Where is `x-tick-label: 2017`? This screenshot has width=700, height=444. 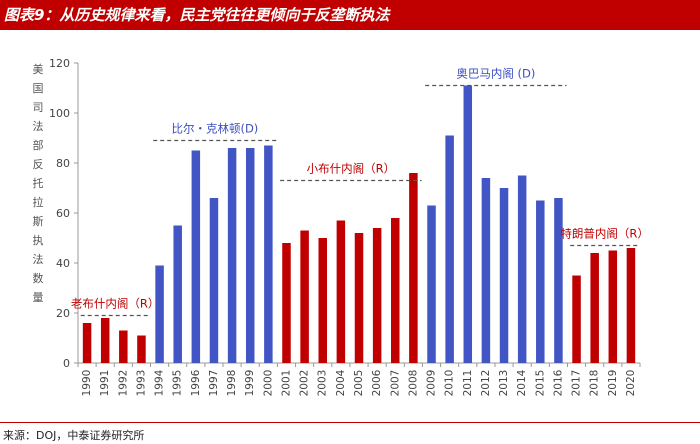
x-tick-label: 2017 is located at coordinates (577, 383).